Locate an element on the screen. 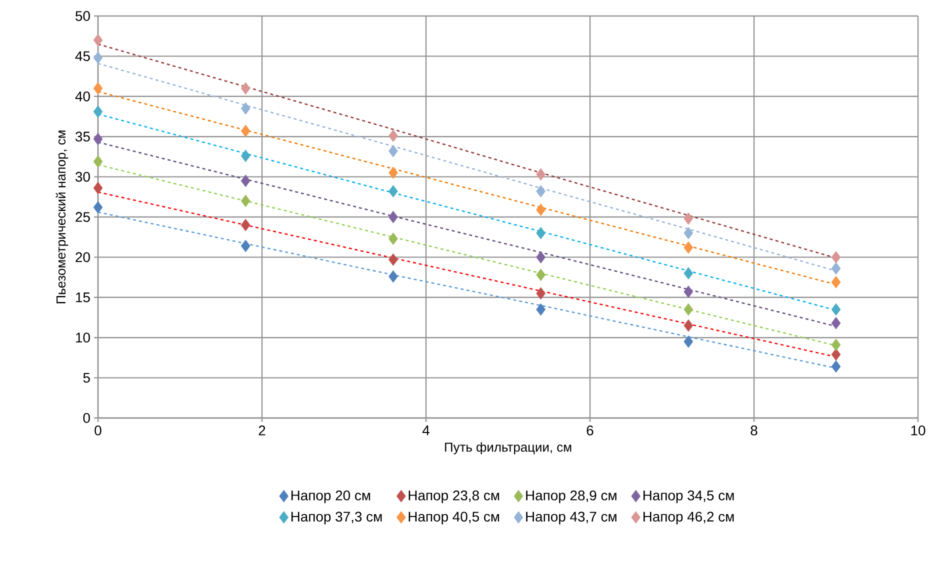  y-tick-label: 10 is located at coordinates (83, 337).